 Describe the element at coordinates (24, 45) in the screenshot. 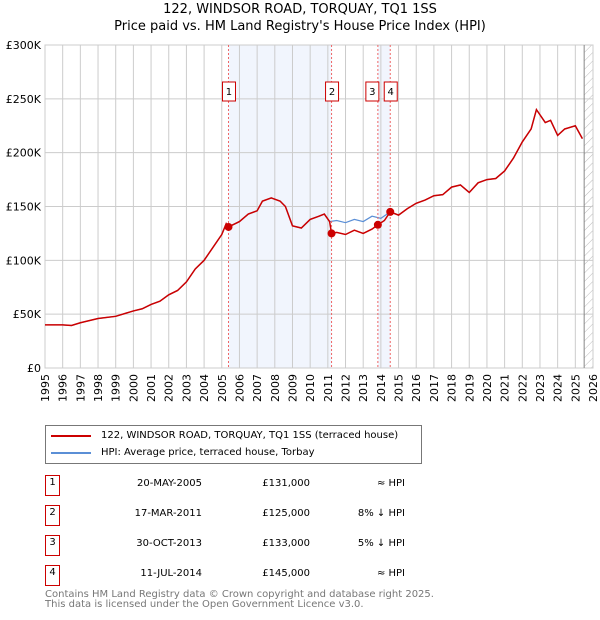

I see `y-tick-label: £300K` at that location.